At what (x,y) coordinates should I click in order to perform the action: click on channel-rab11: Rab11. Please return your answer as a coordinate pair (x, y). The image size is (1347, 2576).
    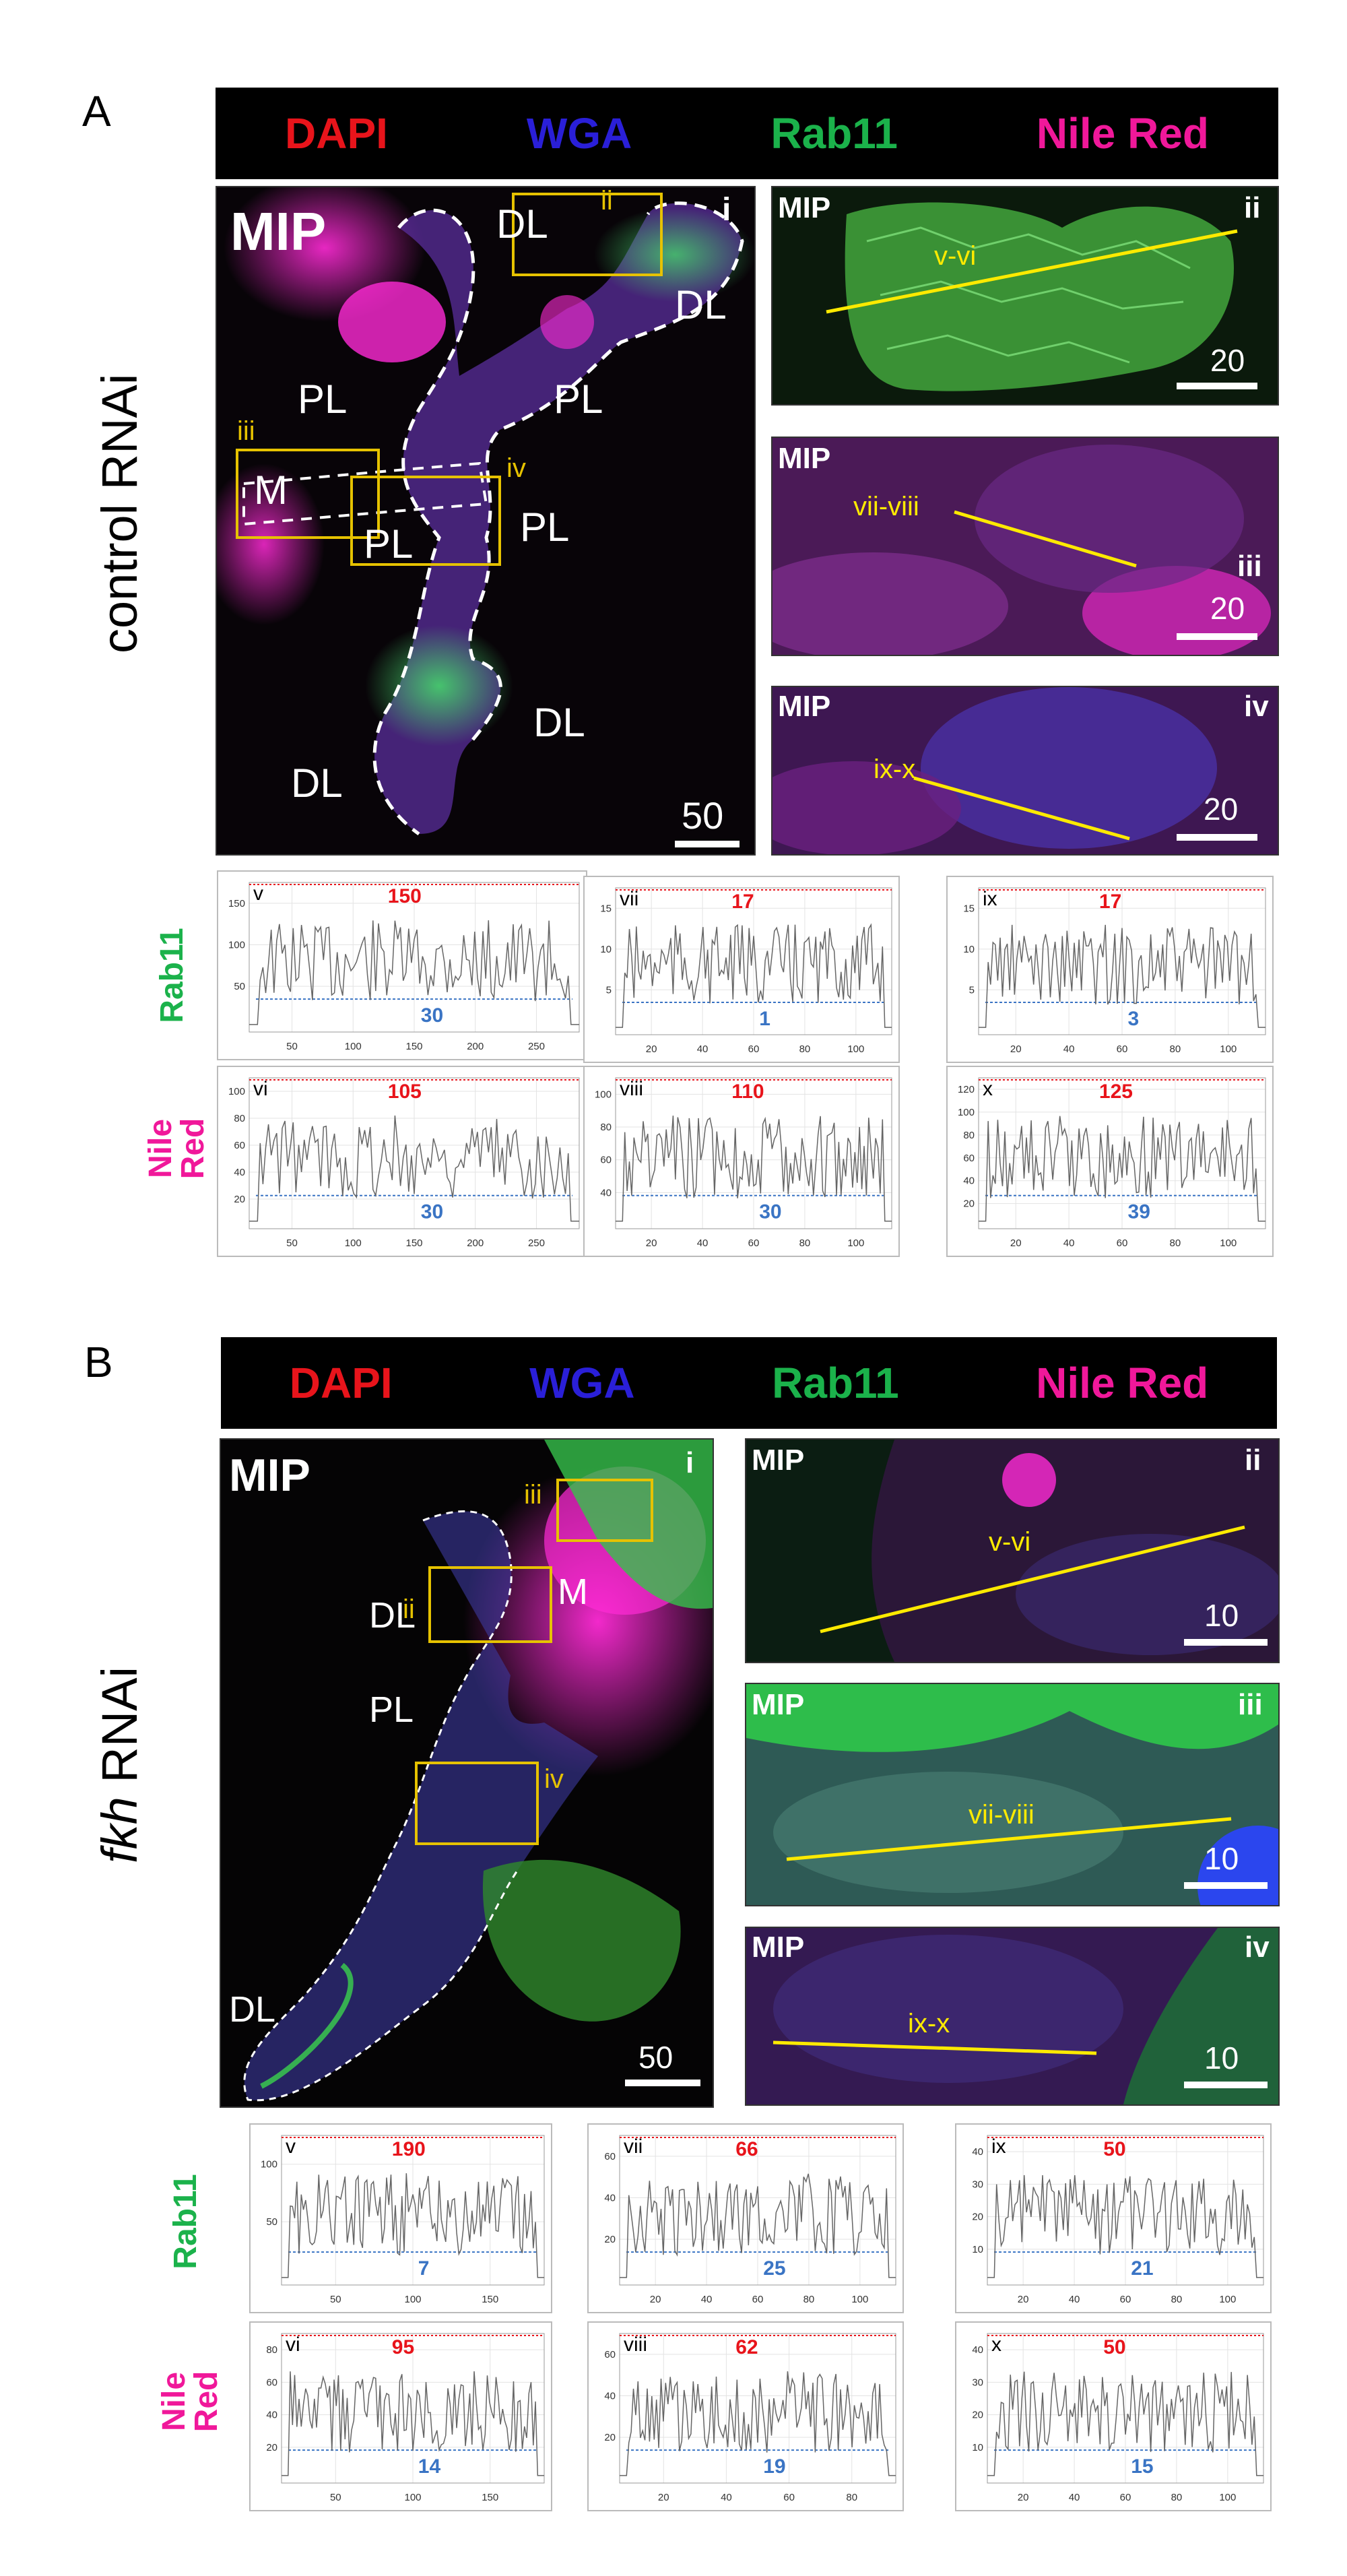
    Looking at the image, I should click on (834, 133).